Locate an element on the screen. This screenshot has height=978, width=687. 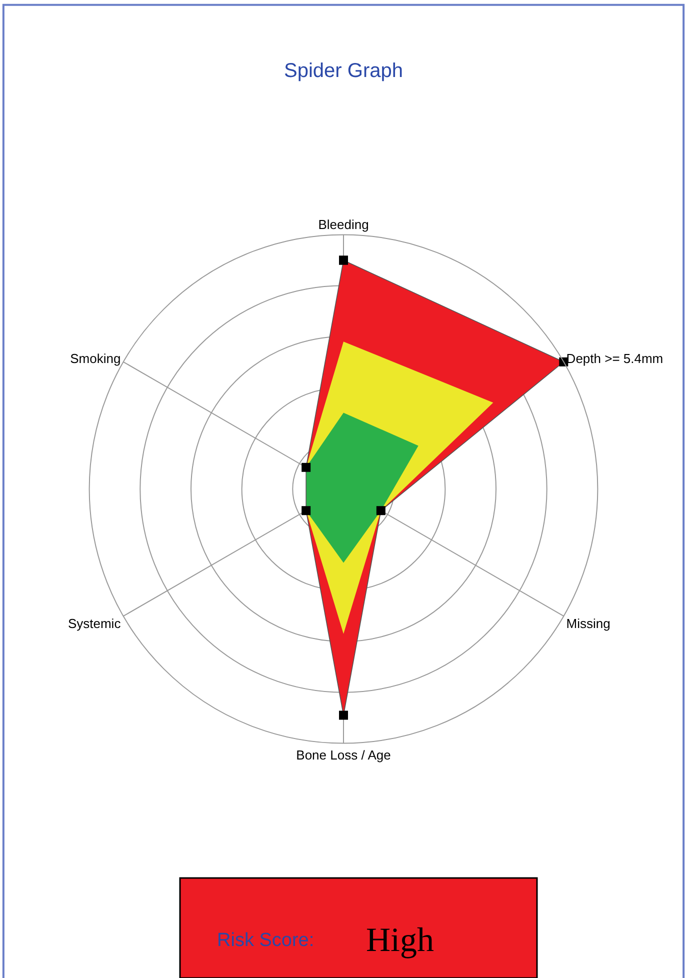
text: High is located at coordinates (400, 940).